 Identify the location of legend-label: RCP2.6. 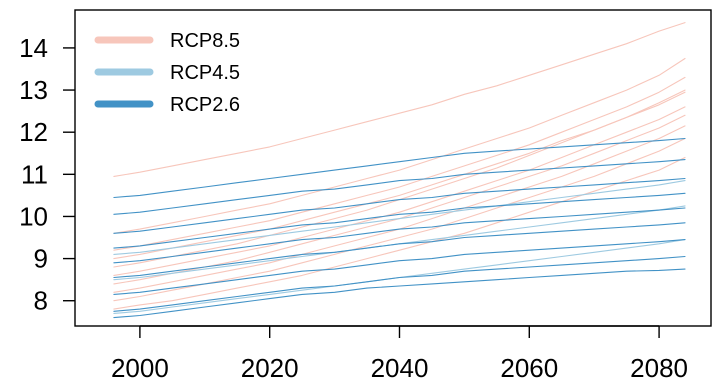
(205, 105).